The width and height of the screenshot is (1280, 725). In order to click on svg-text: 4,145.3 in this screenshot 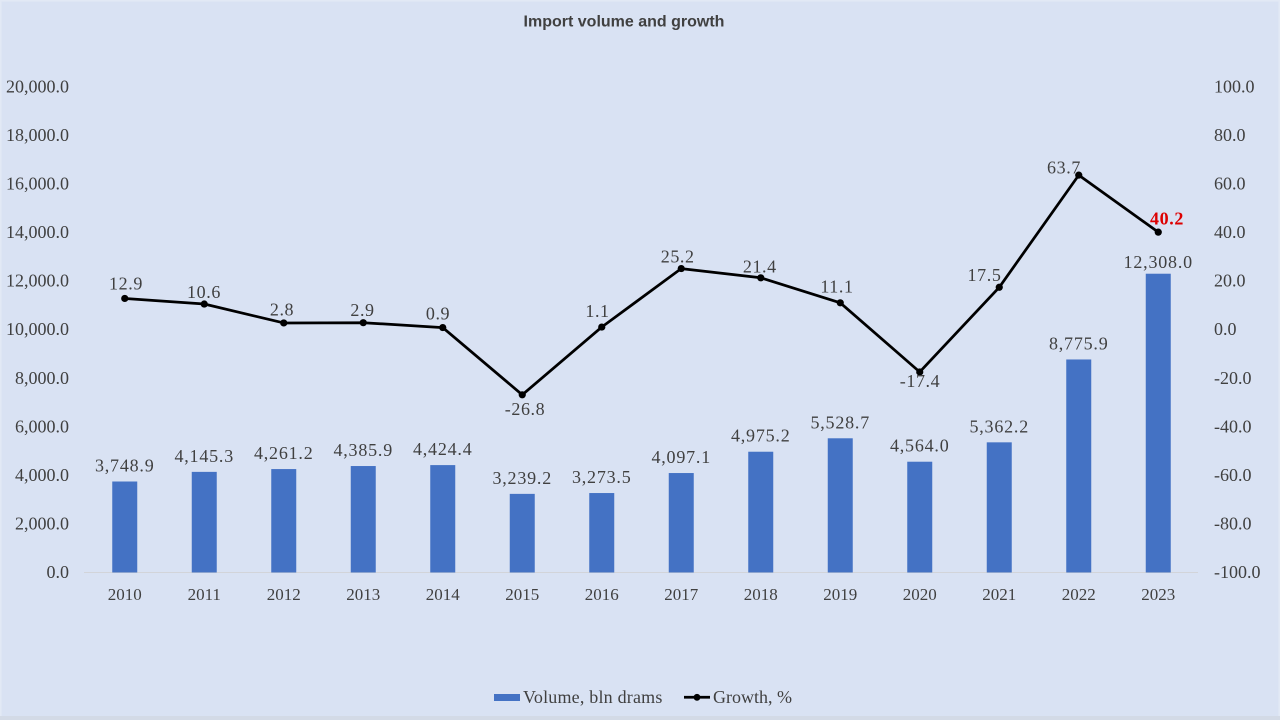, I will do `click(204, 456)`.